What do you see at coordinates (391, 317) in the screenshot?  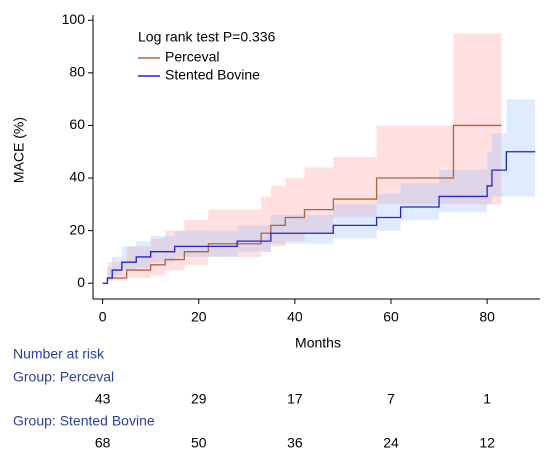 I see `x-tick-label: 60` at bounding box center [391, 317].